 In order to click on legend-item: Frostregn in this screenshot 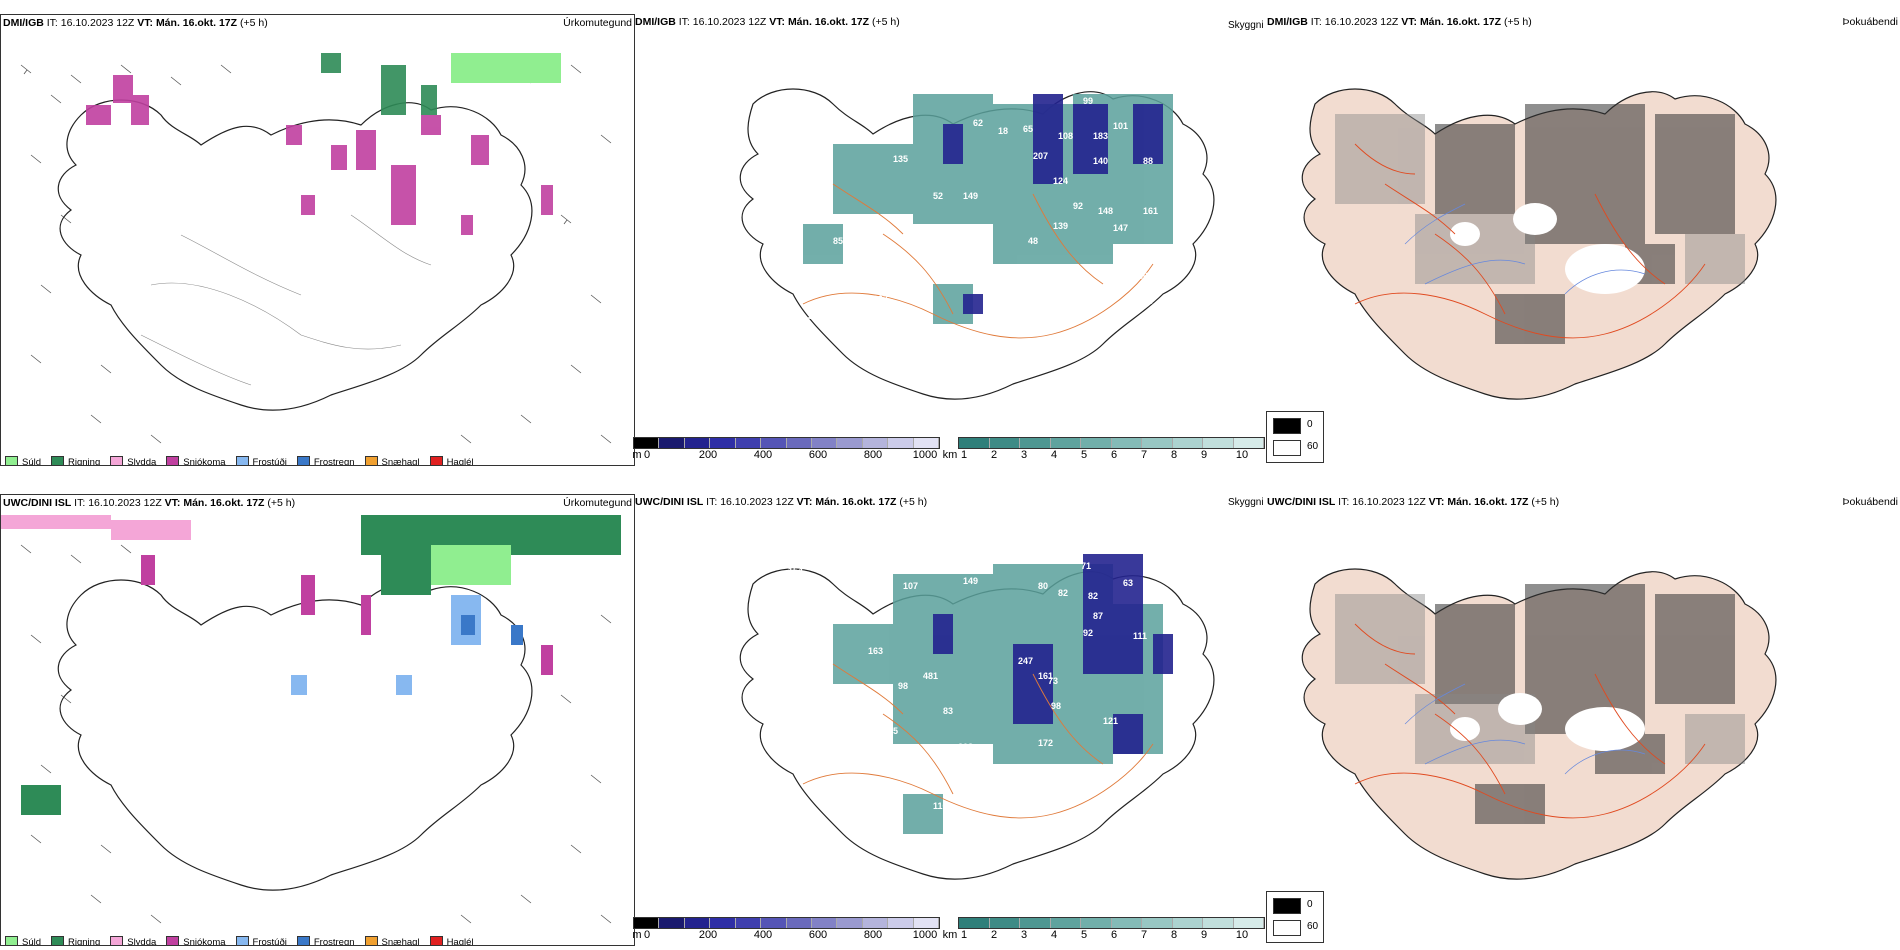, I will do `click(325, 460)`.